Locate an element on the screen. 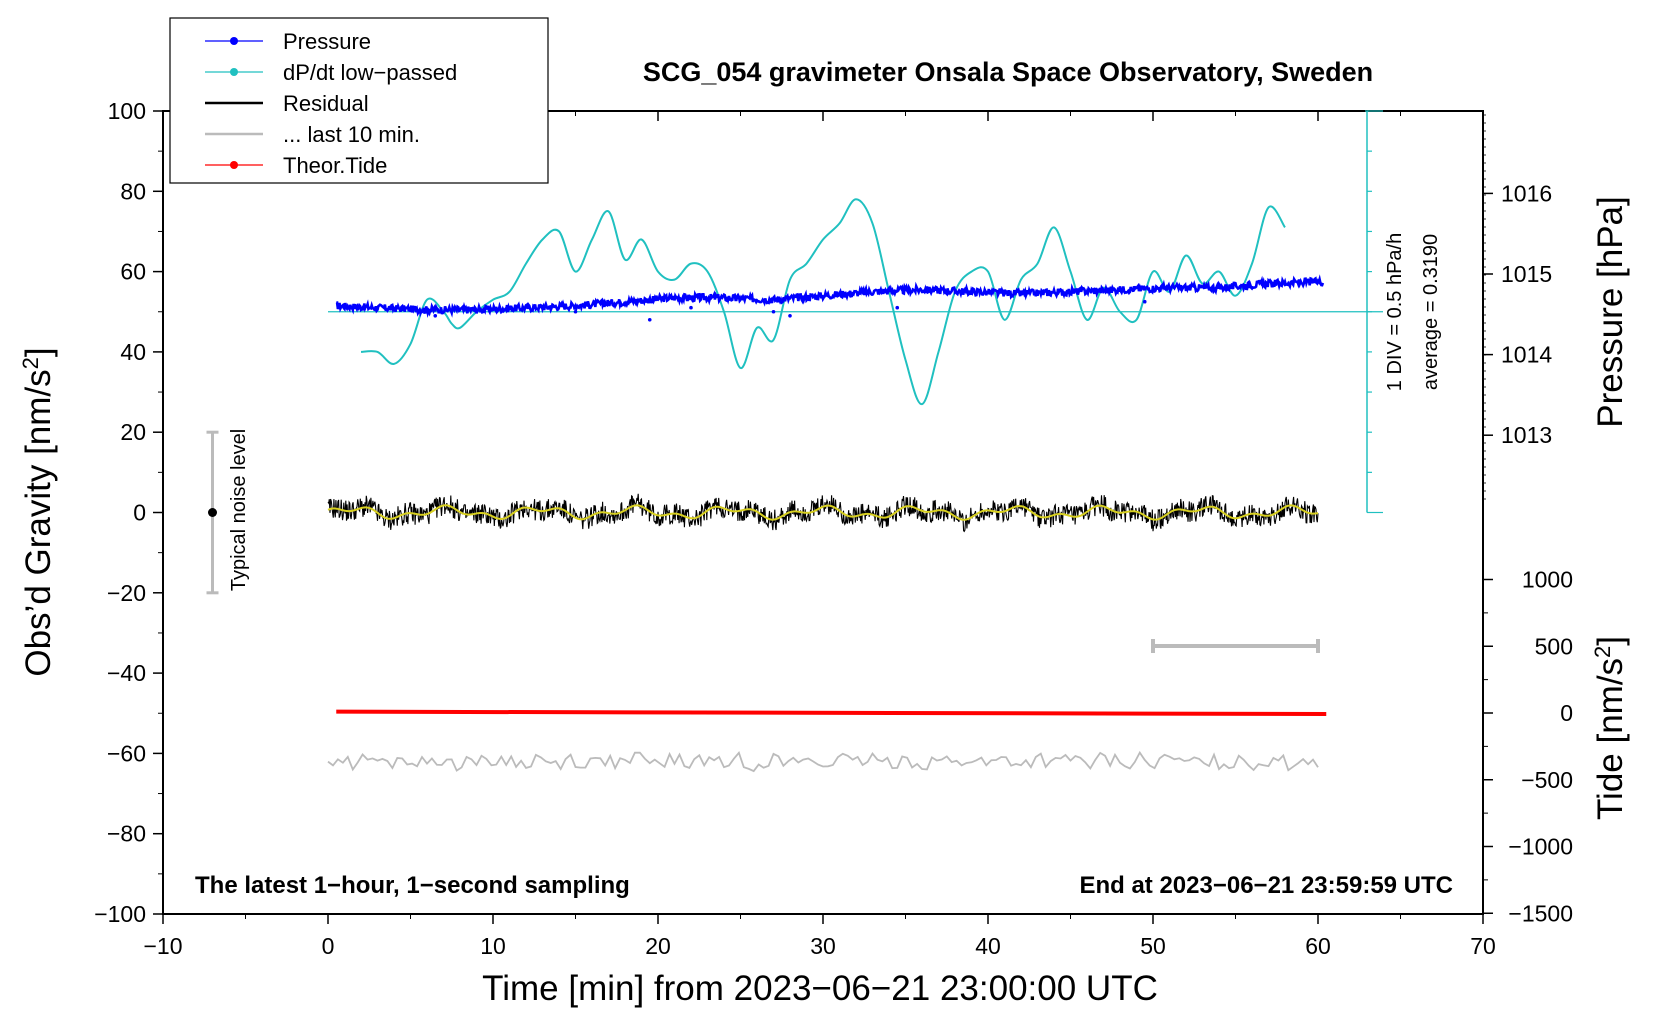  pressure-tick-label: 1013 is located at coordinates (1526, 435).